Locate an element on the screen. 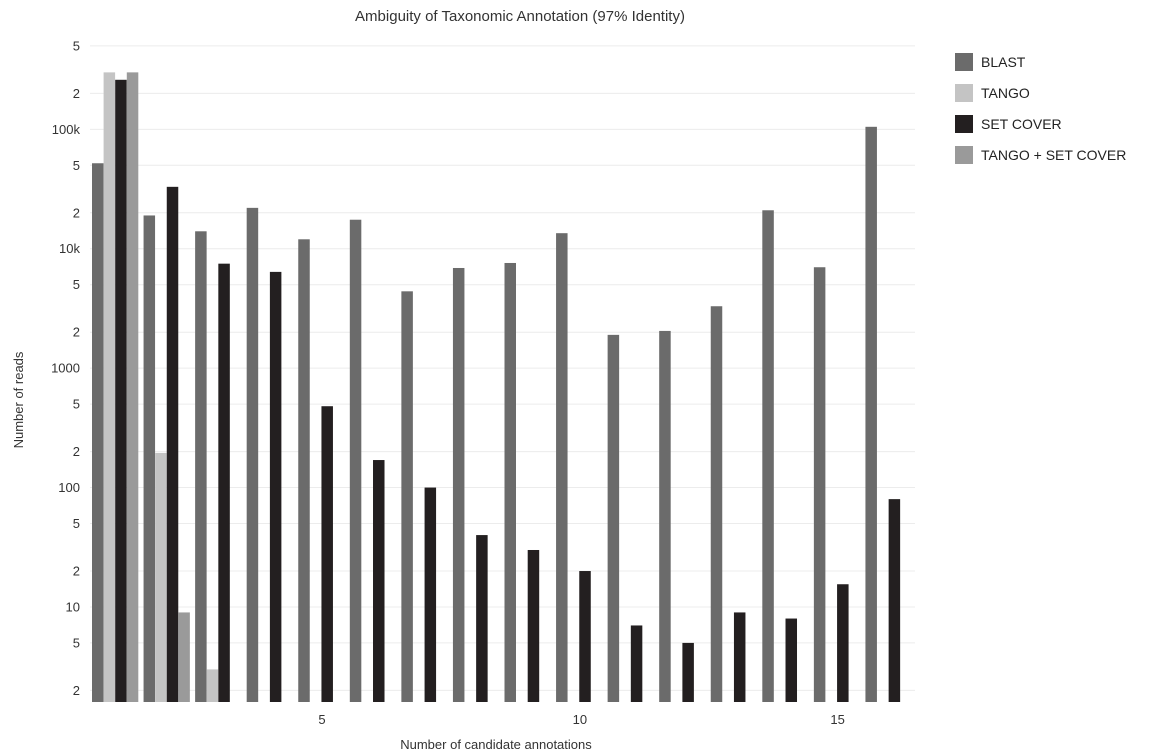 The height and width of the screenshot is (756, 1160). bar-blast-x16 is located at coordinates (871, 414).